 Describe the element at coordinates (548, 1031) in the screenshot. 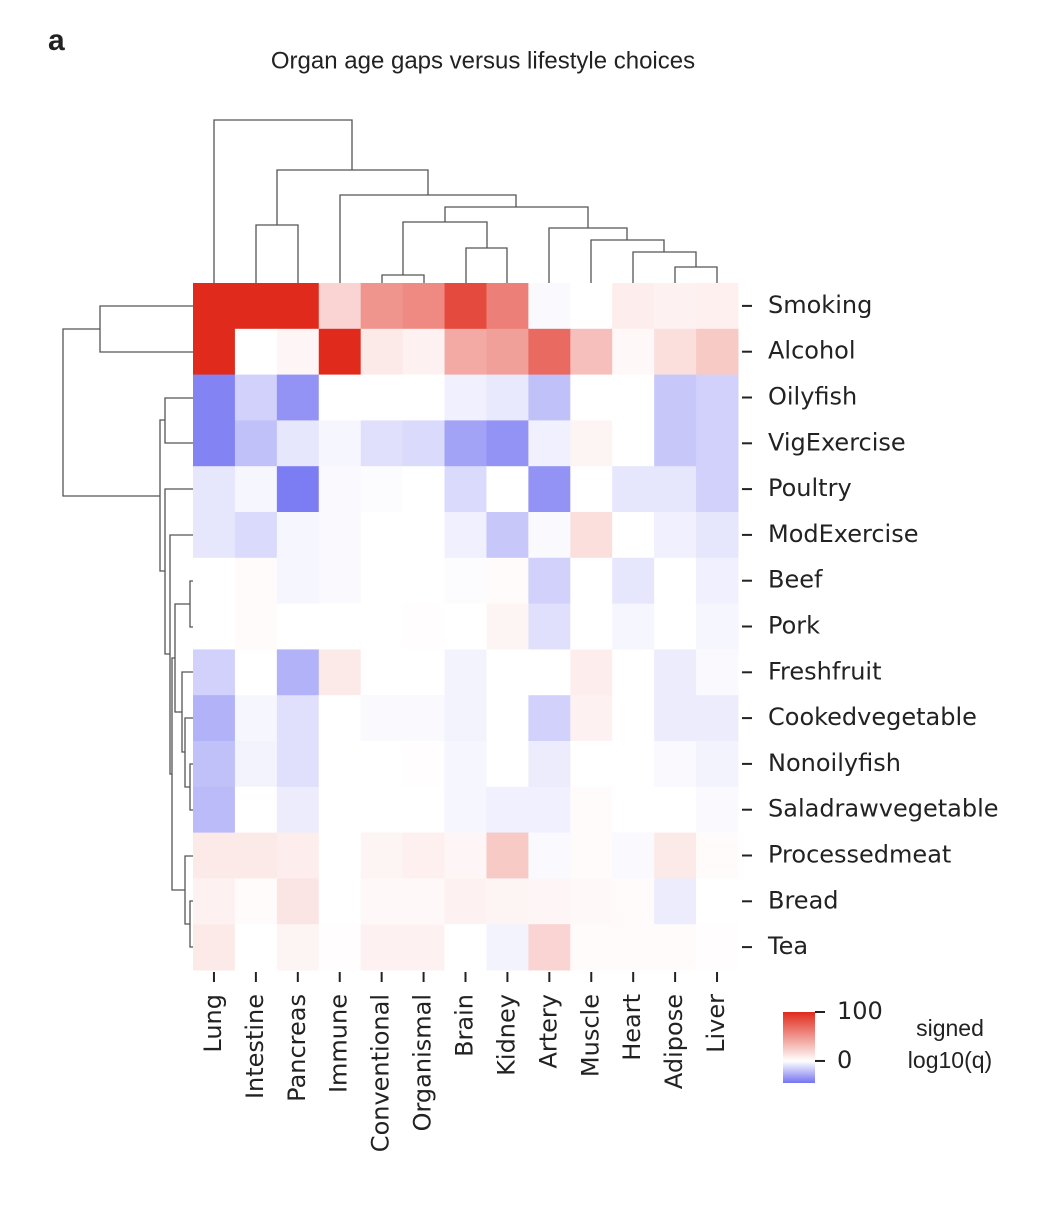

I see `column-label: Artery` at that location.